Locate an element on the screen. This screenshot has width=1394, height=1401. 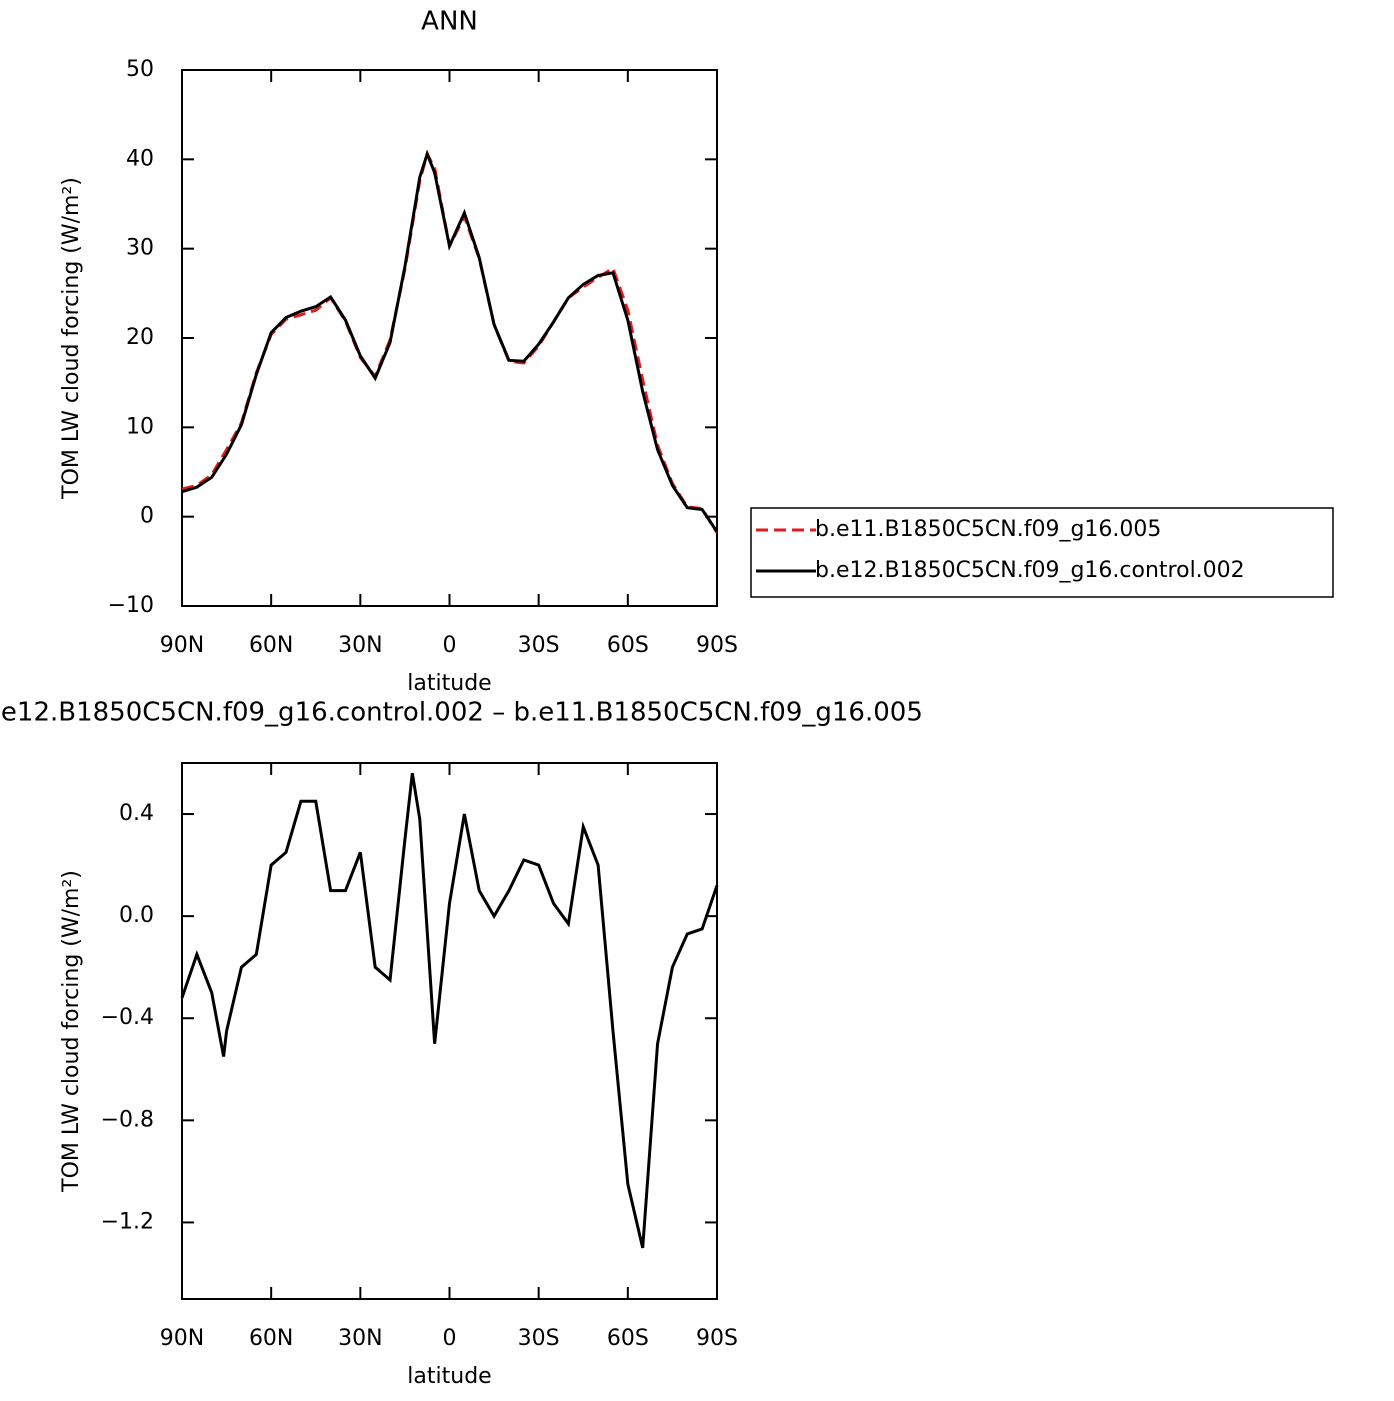
legend-frame is located at coordinates (1042, 552).